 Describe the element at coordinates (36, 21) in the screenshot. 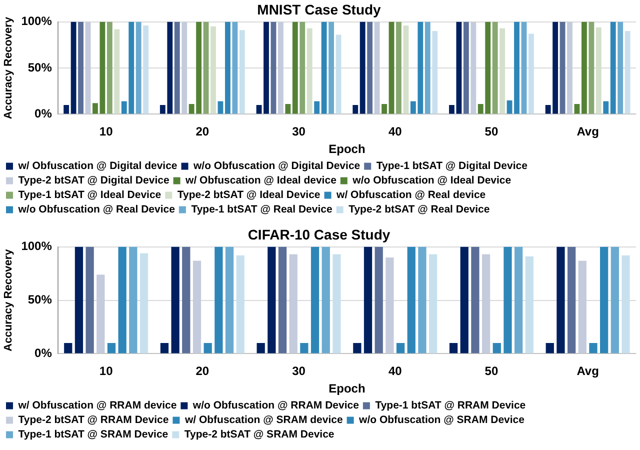

I see `y-tick-label: 100%` at that location.